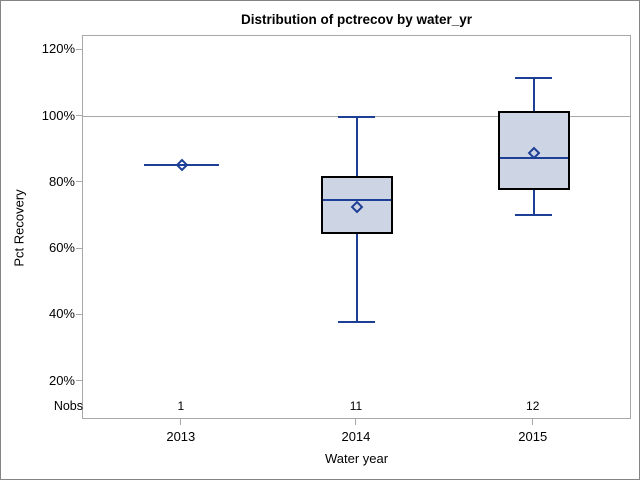 This screenshot has width=640, height=480. Describe the element at coordinates (356, 406) in the screenshot. I see `nobs-value: 11` at that location.